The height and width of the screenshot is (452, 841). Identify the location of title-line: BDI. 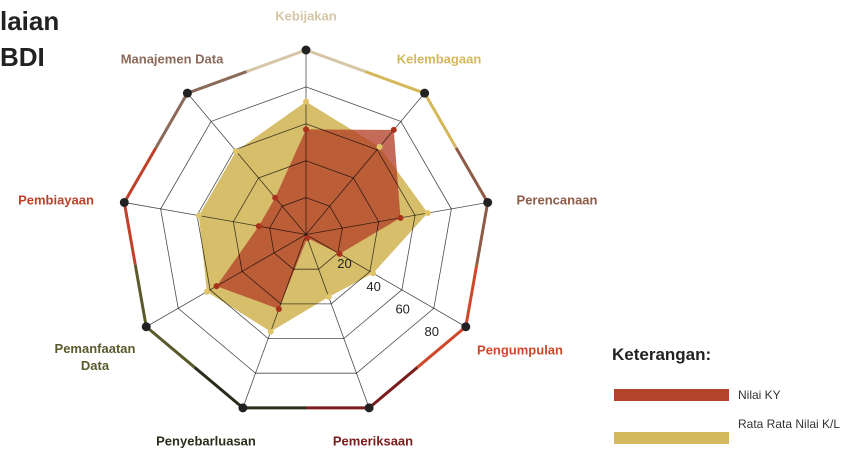
(22, 57).